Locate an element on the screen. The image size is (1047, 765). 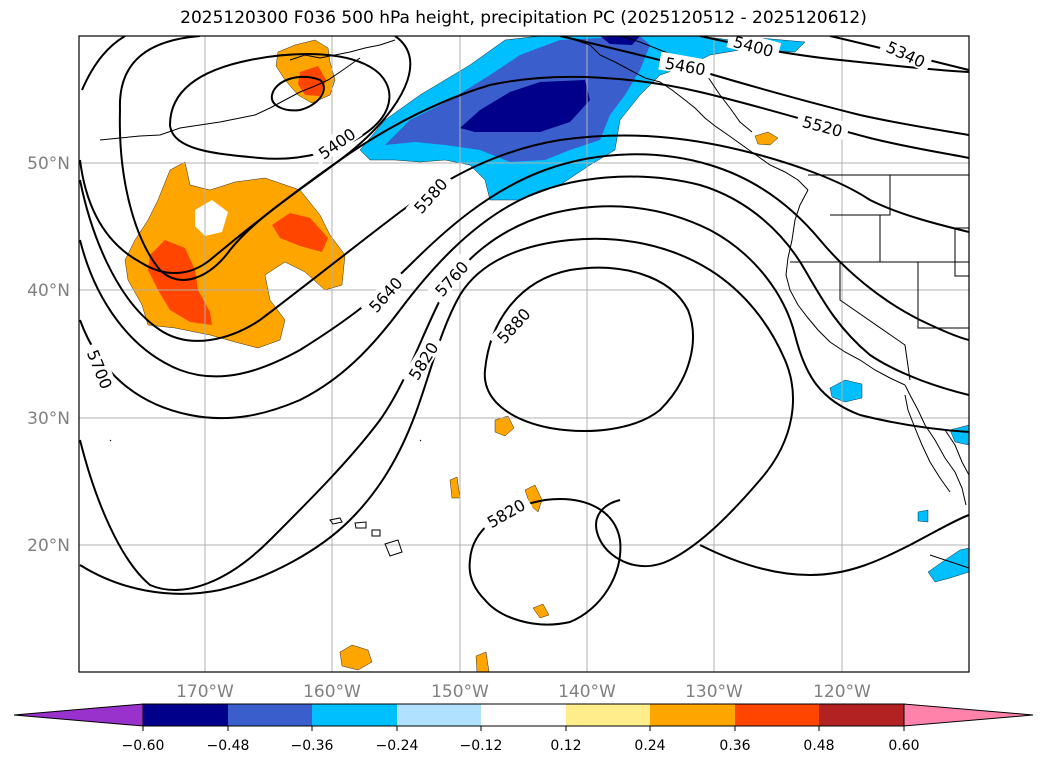
lon-label-170w: 170°W is located at coordinates (205, 692).